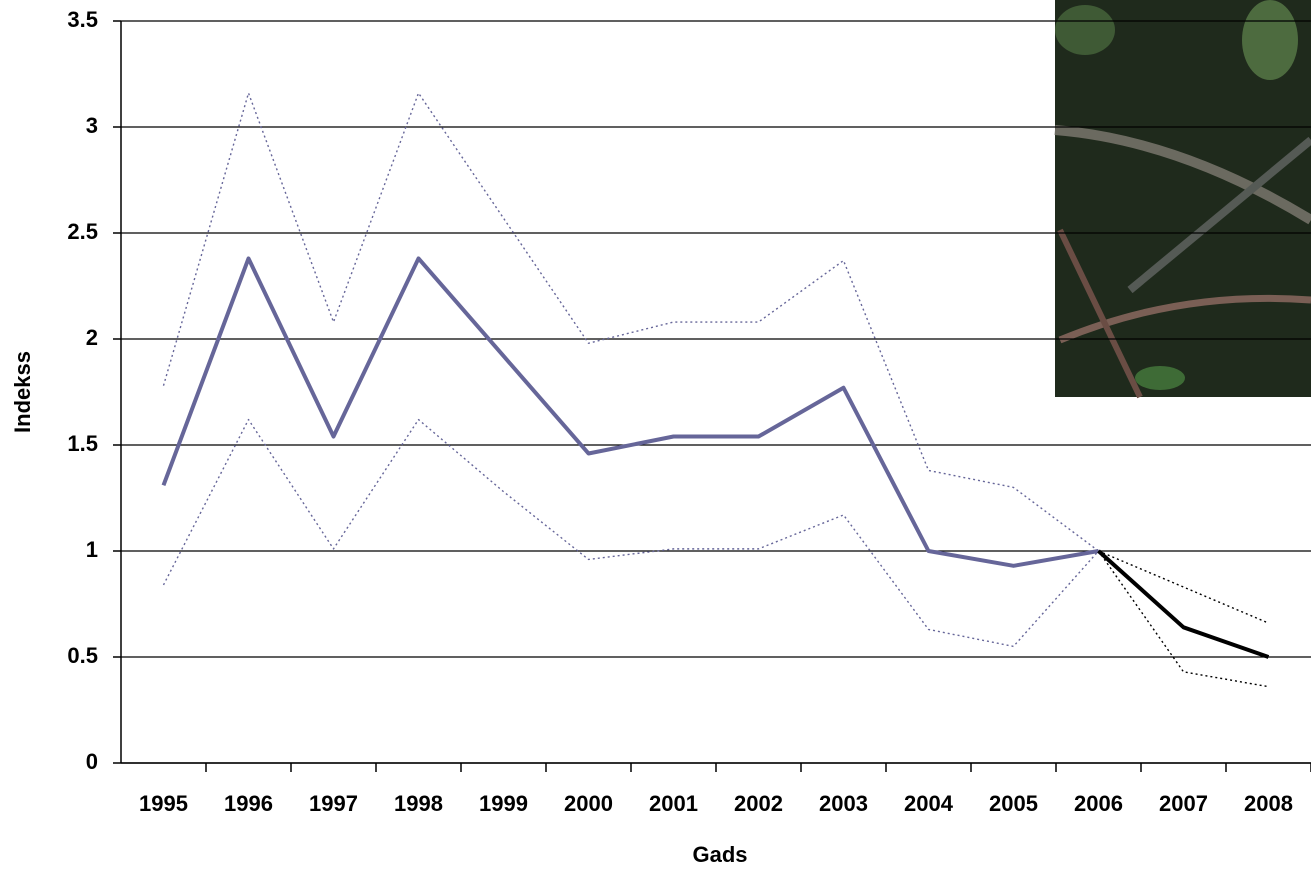 The image size is (1311, 872). Describe the element at coordinates (673, 803) in the screenshot. I see `x-tick-label: 2001` at that location.